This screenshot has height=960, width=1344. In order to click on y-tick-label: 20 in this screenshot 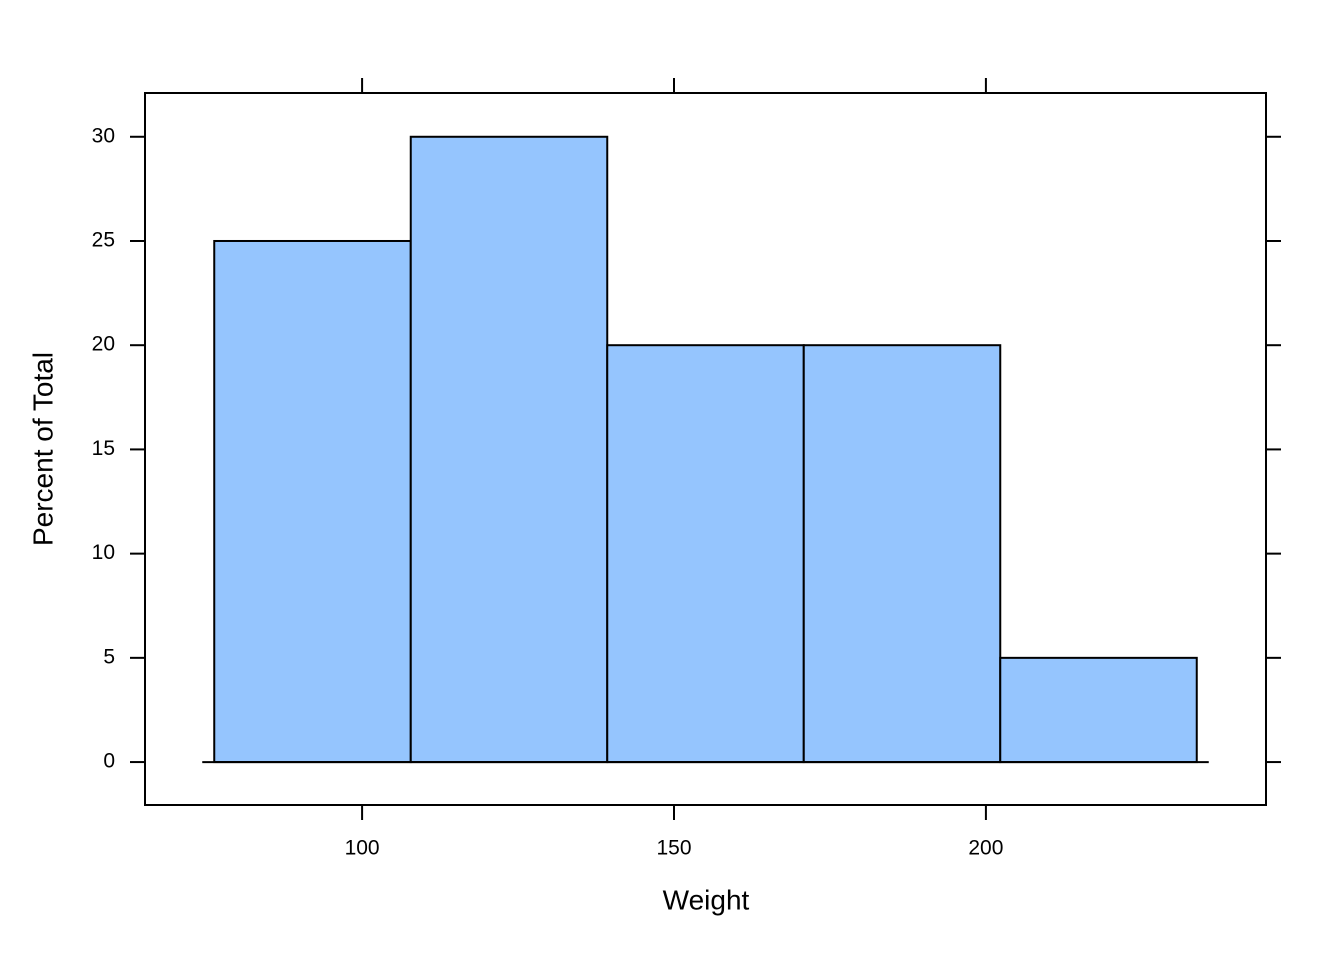, I will do `click(103, 344)`.